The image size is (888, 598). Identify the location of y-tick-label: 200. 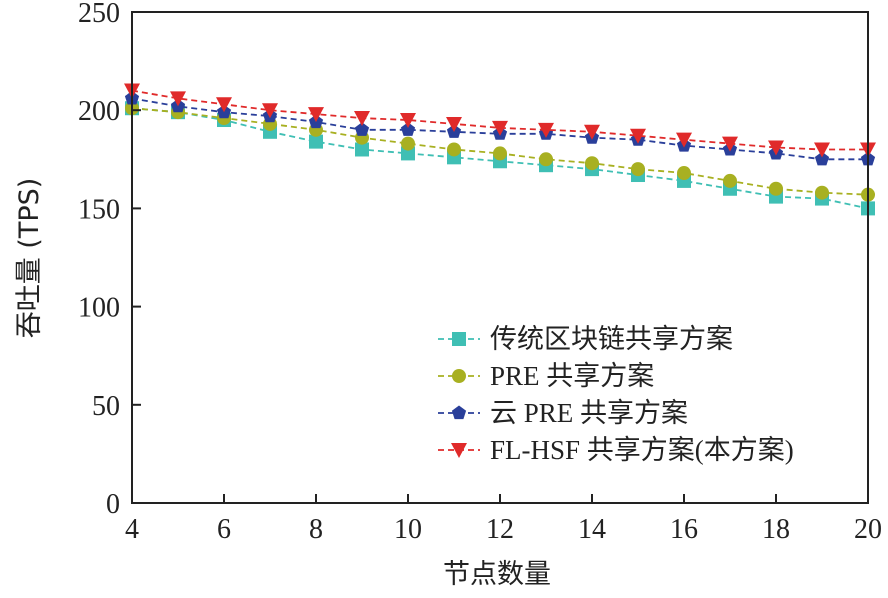
(99, 111).